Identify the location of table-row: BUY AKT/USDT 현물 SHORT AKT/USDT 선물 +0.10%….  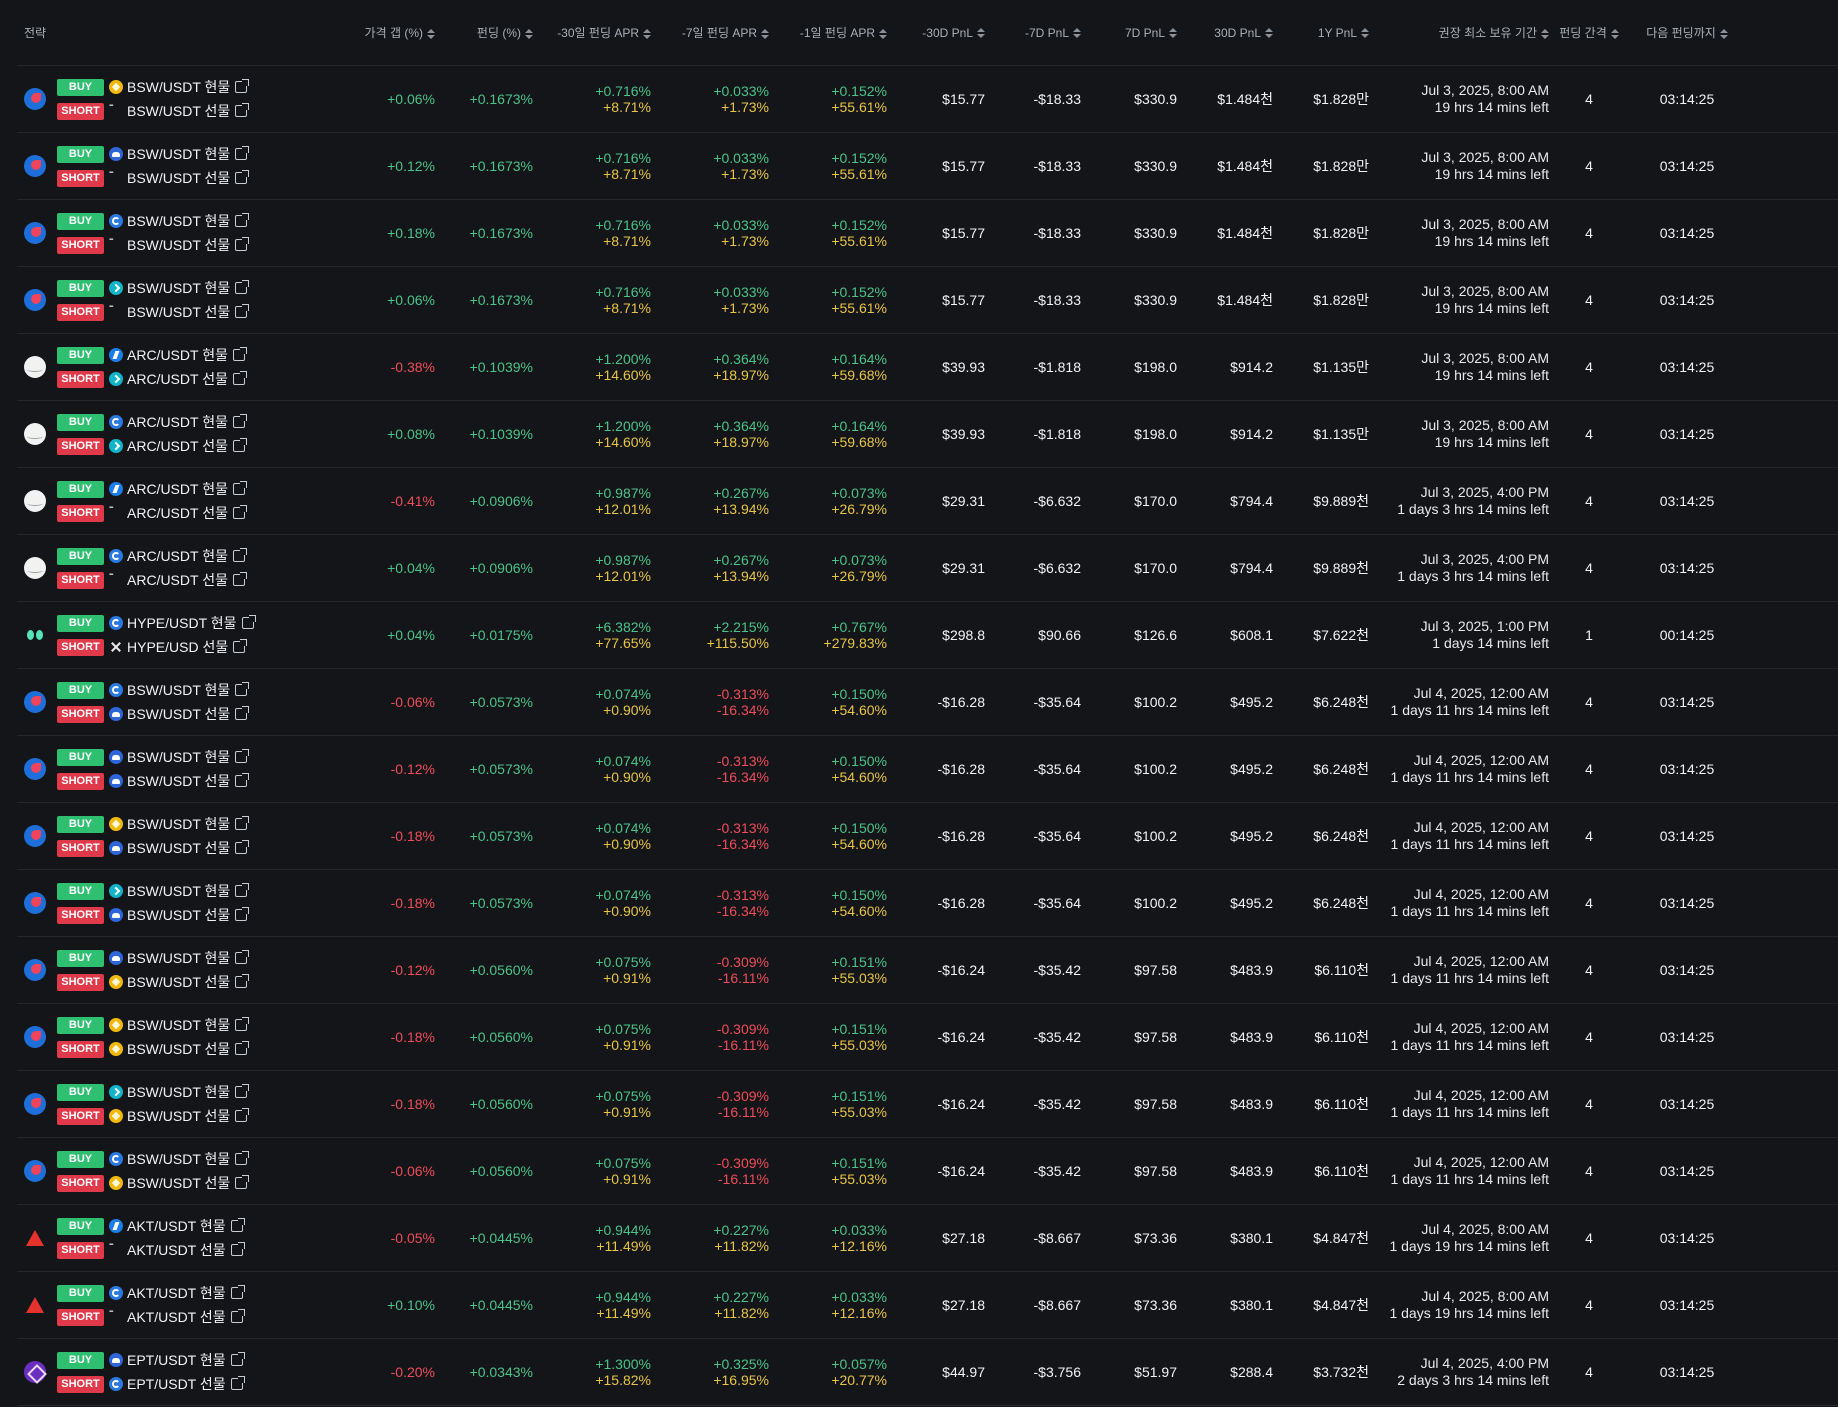
(927, 1305).